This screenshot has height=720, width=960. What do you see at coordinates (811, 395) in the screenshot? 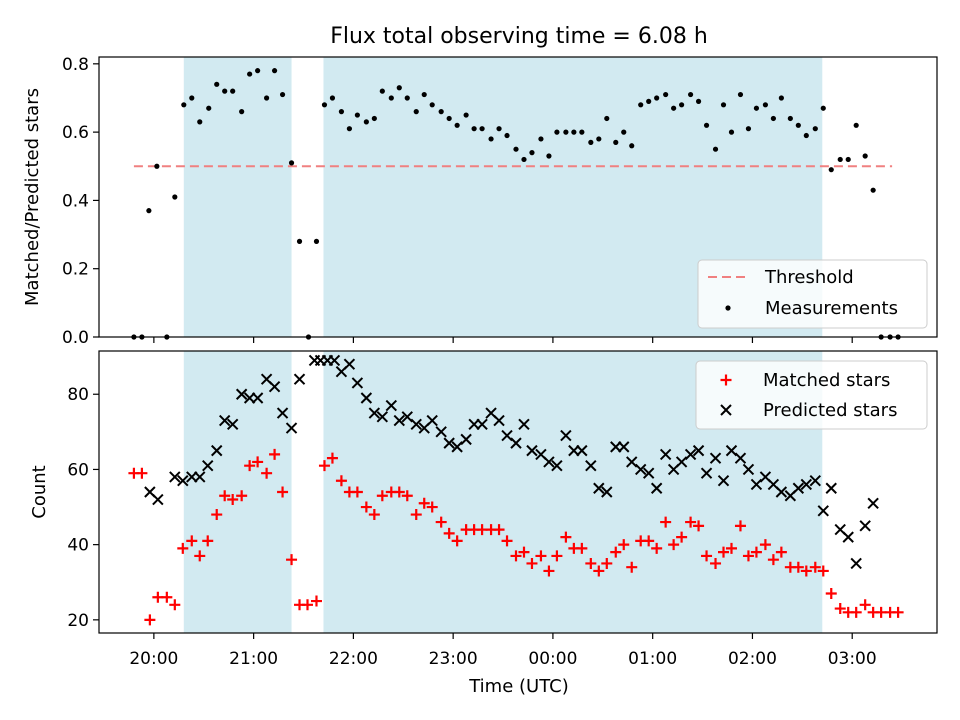
I see `legend: Matched stars Predicted stars` at bounding box center [811, 395].